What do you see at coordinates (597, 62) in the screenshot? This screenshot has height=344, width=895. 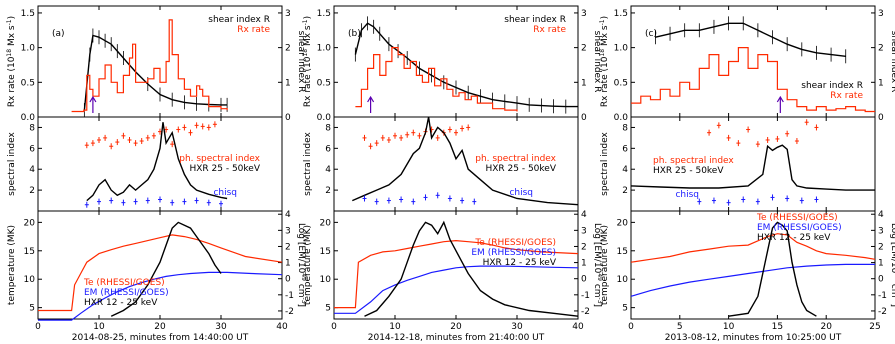 I see `y-axis-label-right: shear index R` at bounding box center [597, 62].